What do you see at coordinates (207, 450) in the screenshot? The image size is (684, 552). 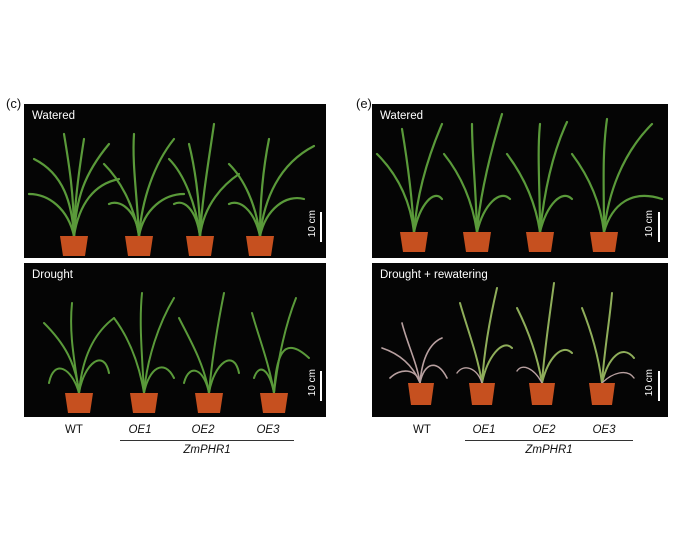 I see `group-label-c: ZmPHR1` at bounding box center [207, 450].